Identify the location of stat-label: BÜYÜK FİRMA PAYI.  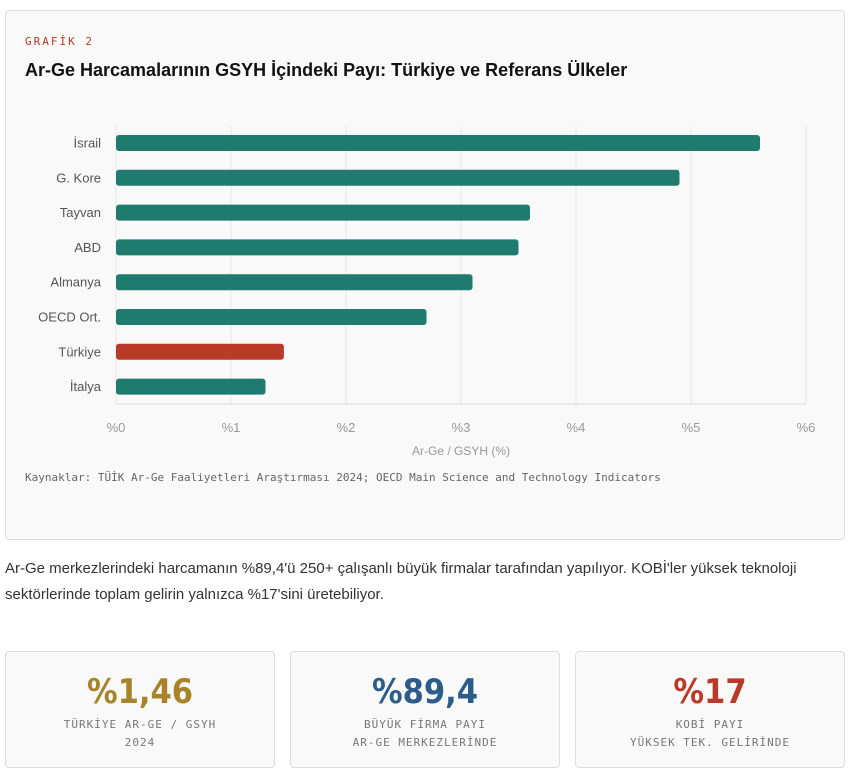
(425, 724).